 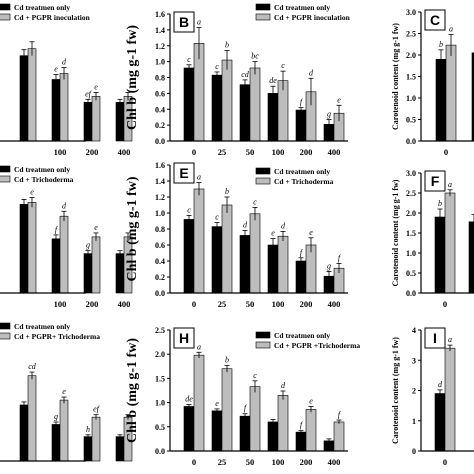 I want to click on significance-letter: g, so click(x=329, y=265).